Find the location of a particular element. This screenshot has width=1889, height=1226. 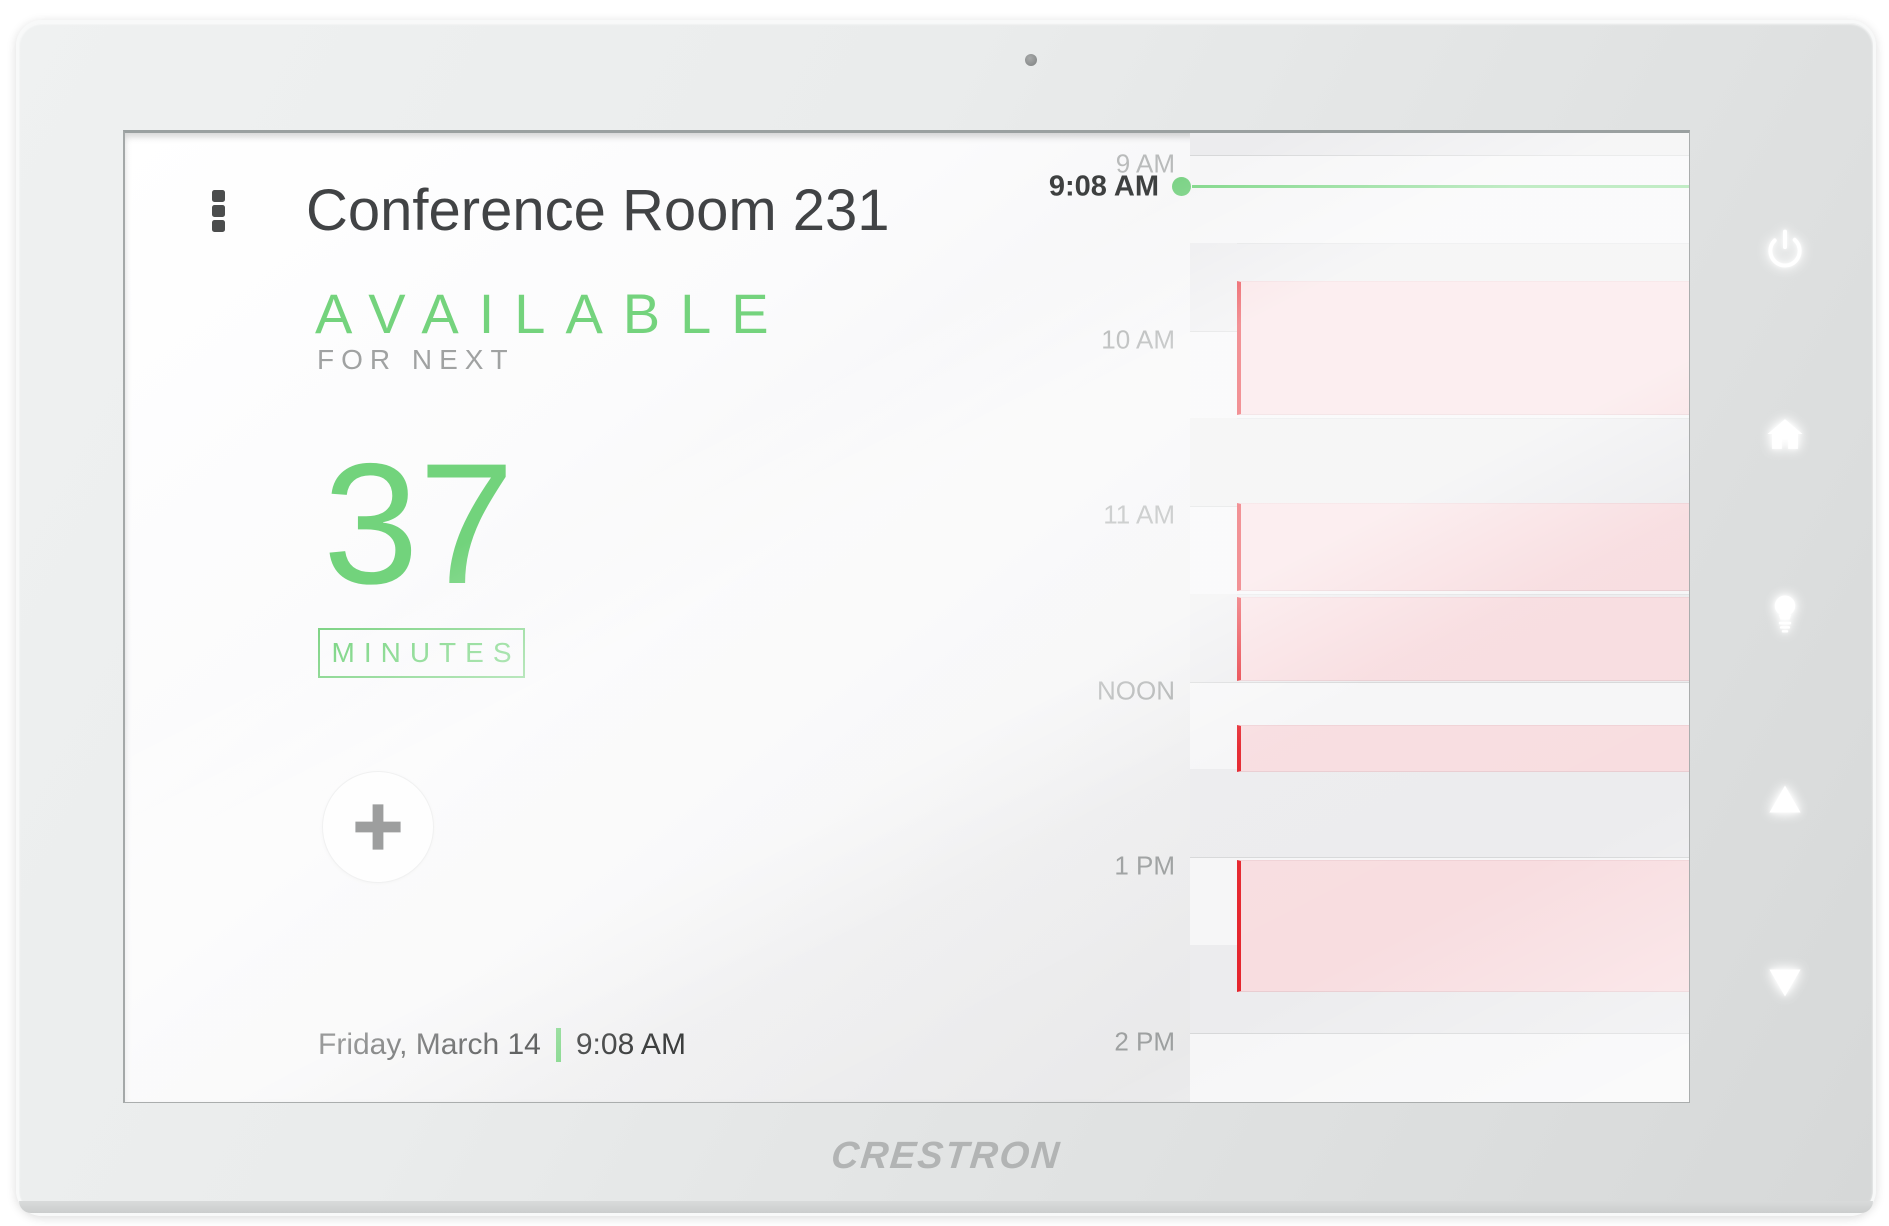

plus-icon is located at coordinates (378, 827).